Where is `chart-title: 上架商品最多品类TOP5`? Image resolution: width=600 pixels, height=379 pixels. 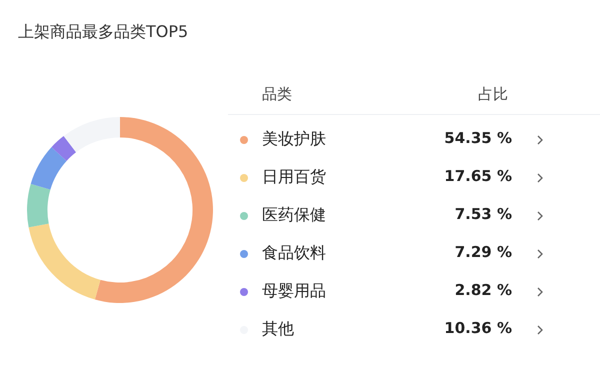
chart-title: 上架商品最多品类TOP5 is located at coordinates (103, 32).